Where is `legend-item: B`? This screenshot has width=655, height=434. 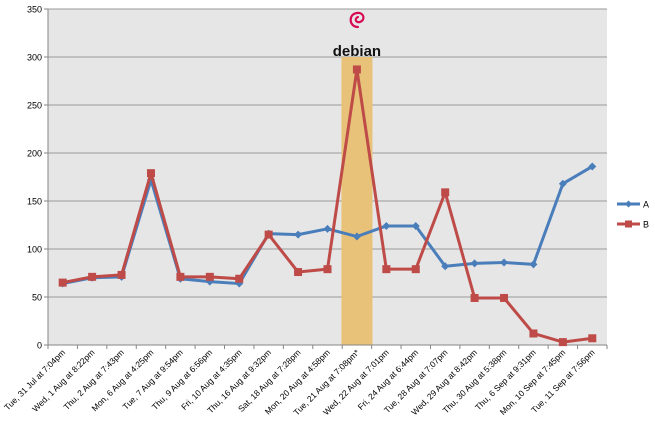 legend-item: B is located at coordinates (633, 225).